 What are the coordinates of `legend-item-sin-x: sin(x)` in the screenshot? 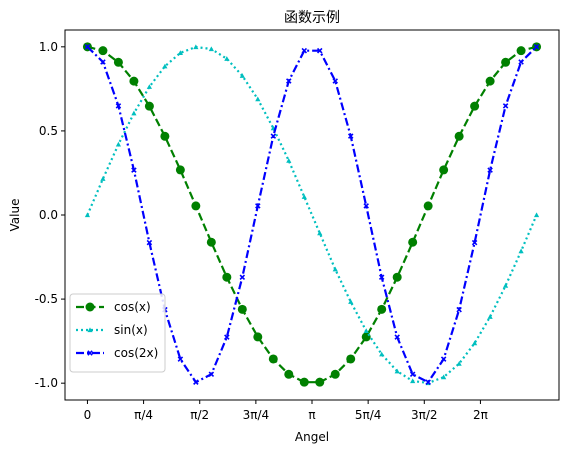 It's located at (112, 330).